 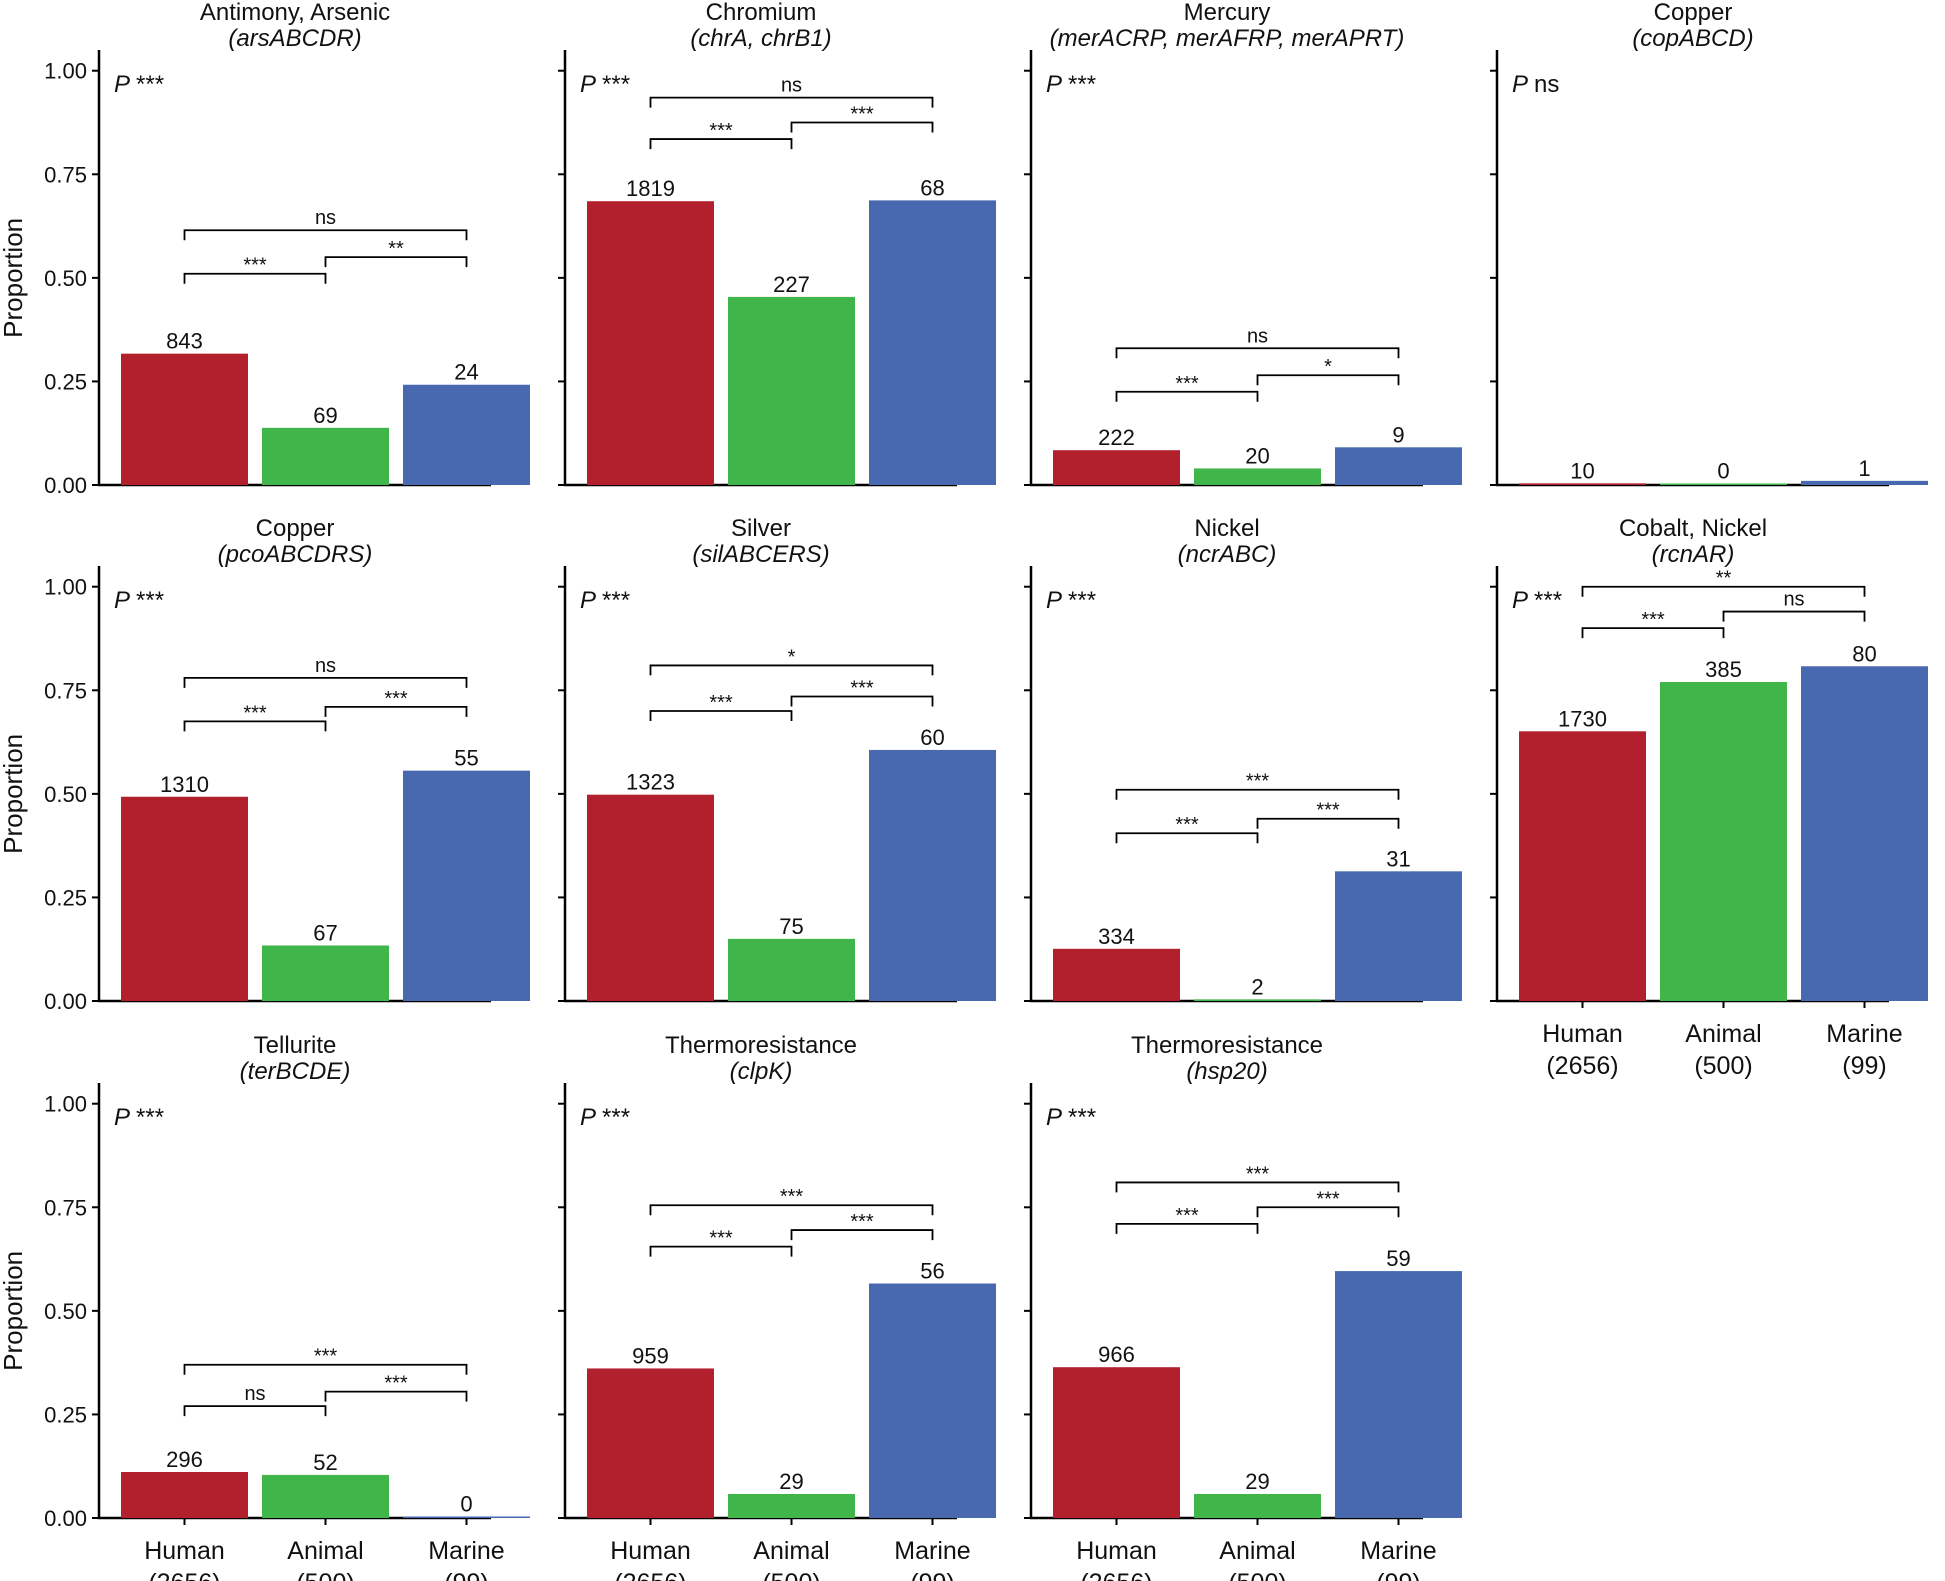 I want to click on count-label: 843, so click(x=184, y=341).